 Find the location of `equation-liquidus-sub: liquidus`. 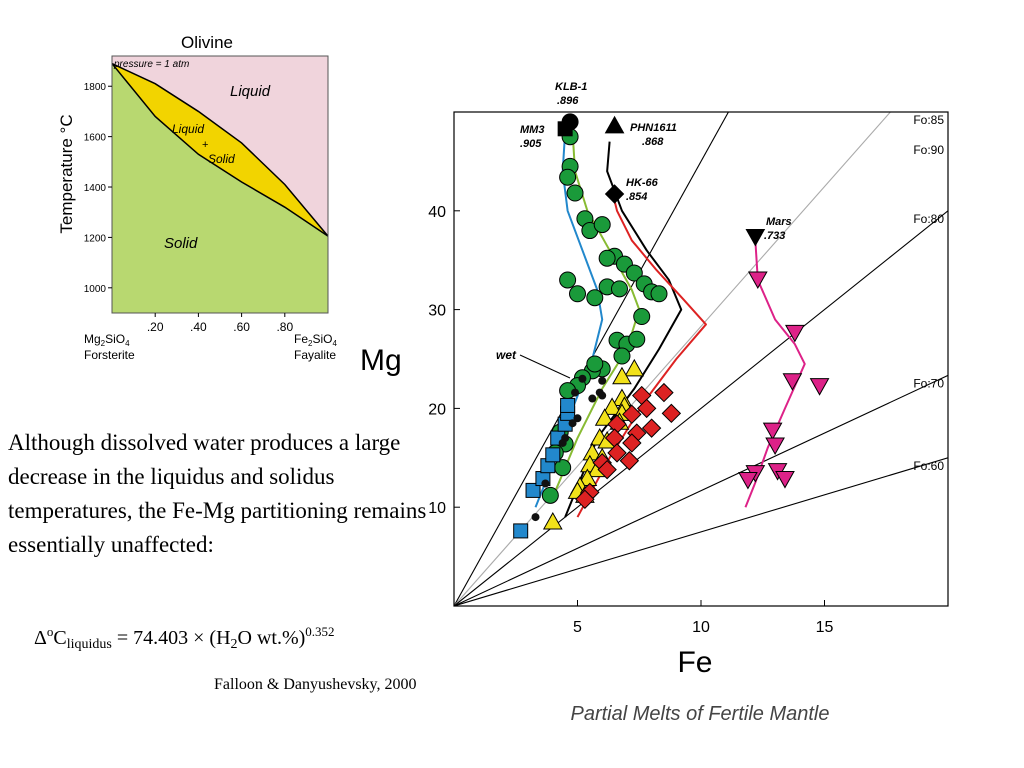

equation-liquidus-sub: liquidus is located at coordinates (89, 644).